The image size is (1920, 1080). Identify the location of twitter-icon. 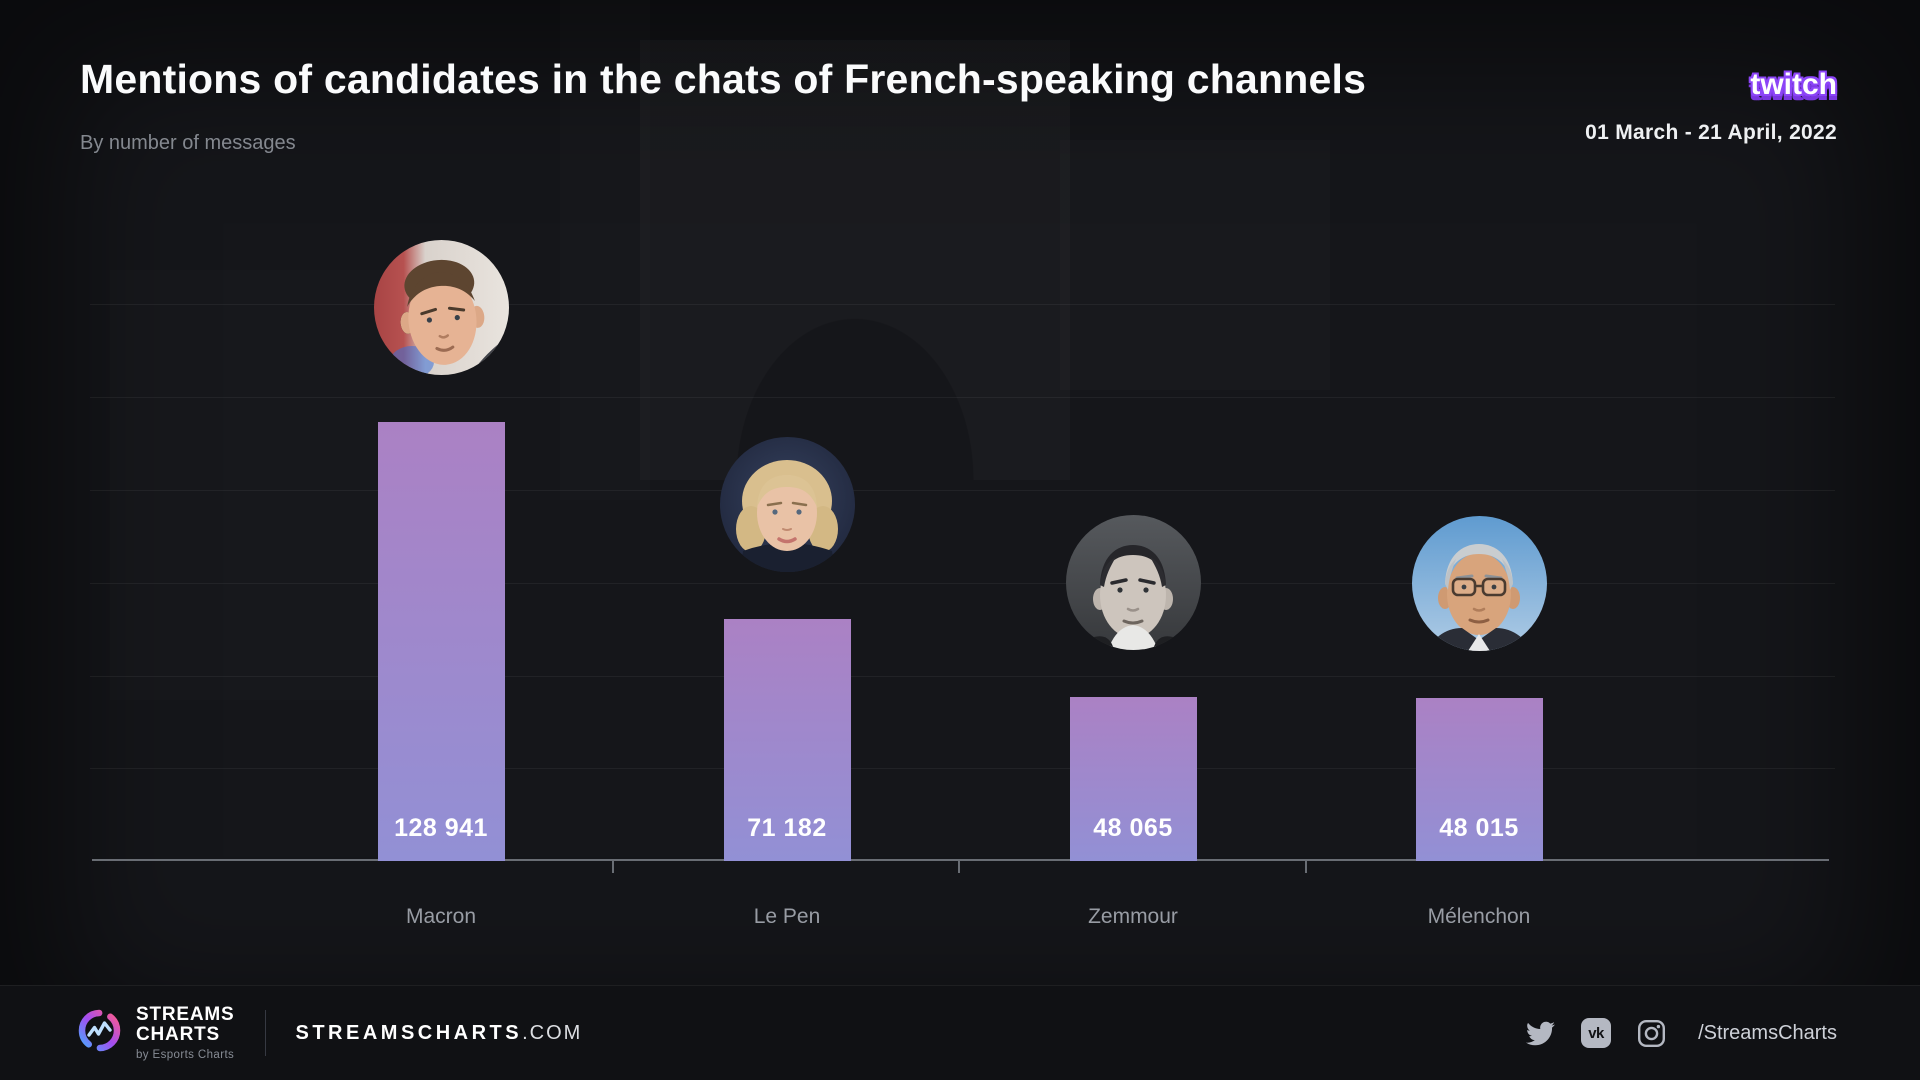
(1541, 1033).